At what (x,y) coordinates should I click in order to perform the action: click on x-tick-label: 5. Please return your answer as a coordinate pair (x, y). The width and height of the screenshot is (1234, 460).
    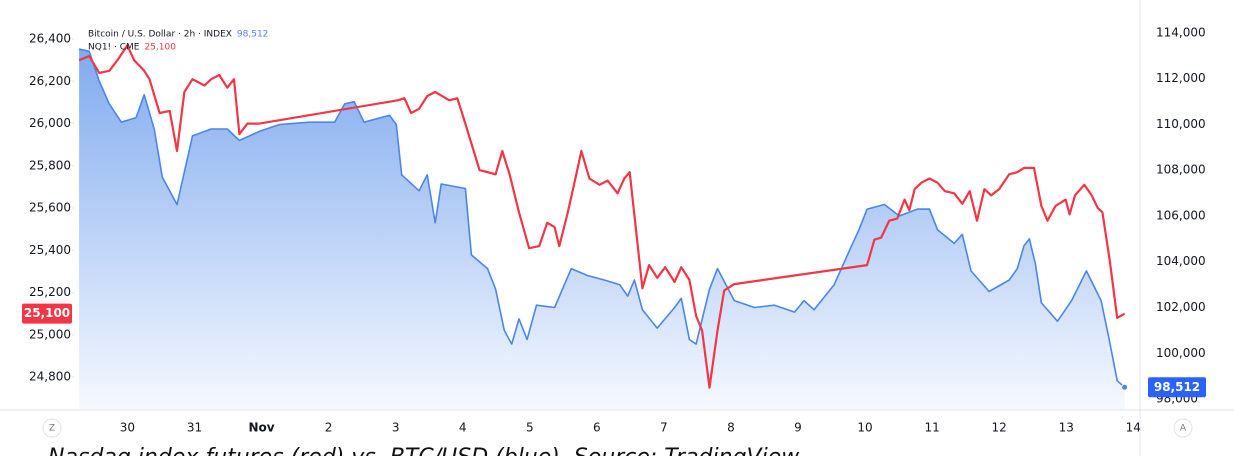
    Looking at the image, I should click on (530, 428).